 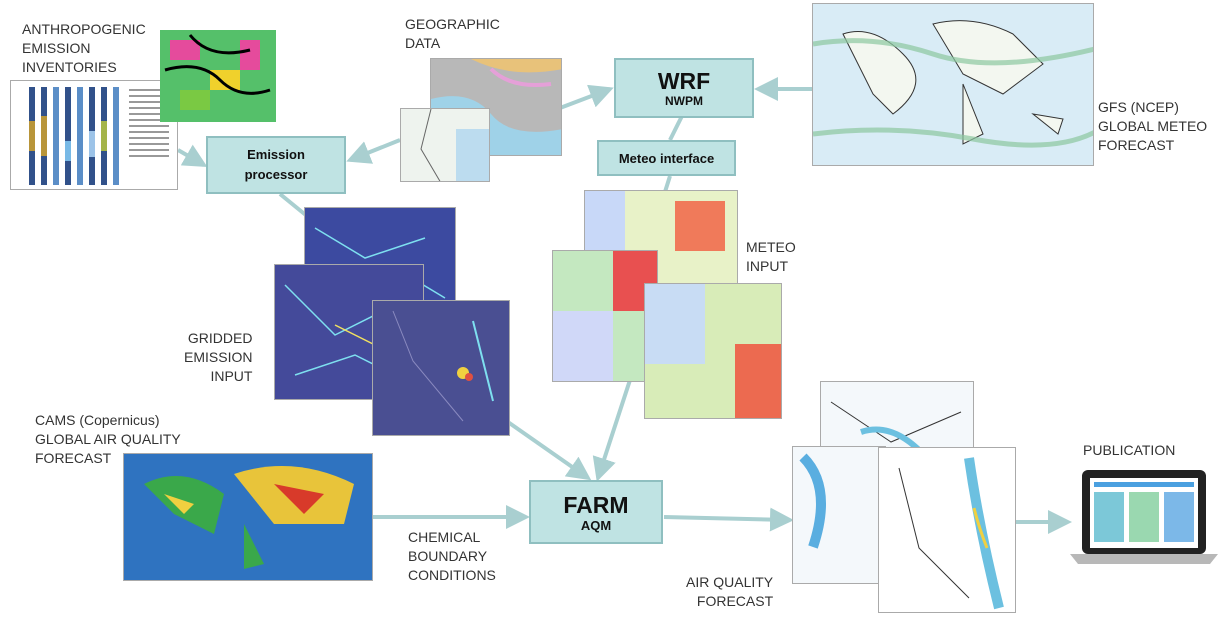 What do you see at coordinates (94, 135) in the screenshot?
I see `inventory-chart-image` at bounding box center [94, 135].